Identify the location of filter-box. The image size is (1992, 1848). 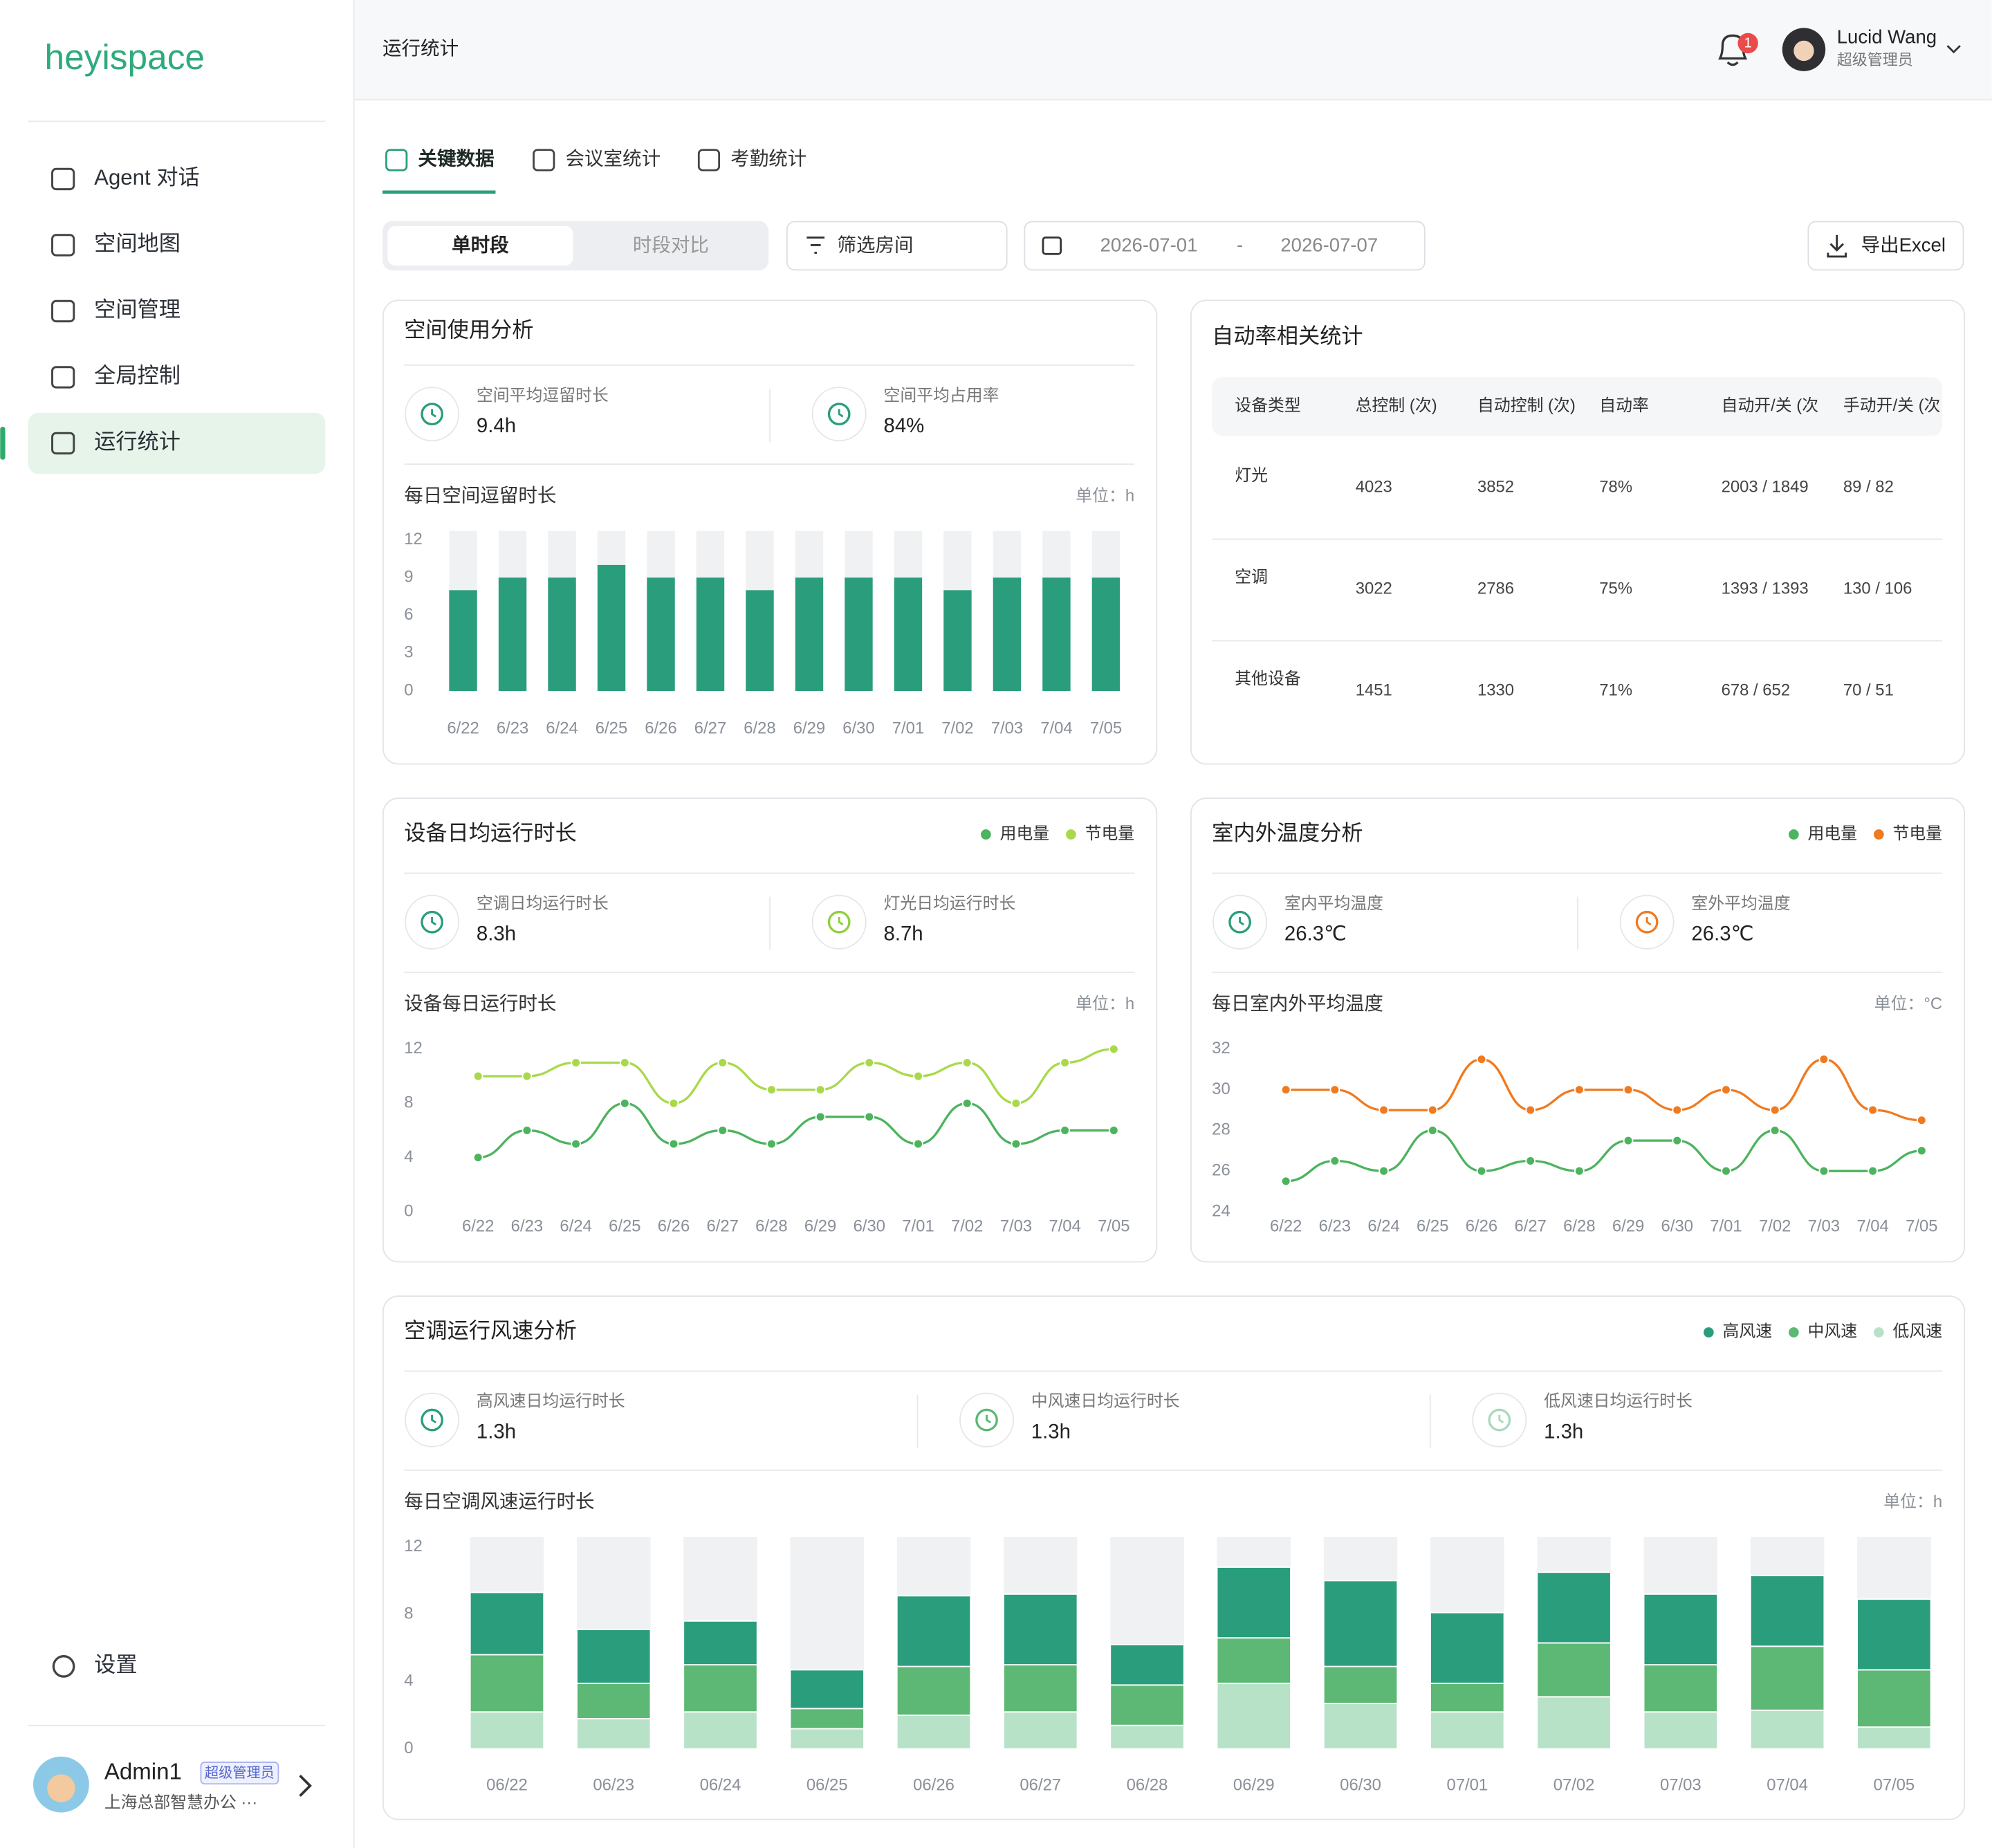
(897, 246).